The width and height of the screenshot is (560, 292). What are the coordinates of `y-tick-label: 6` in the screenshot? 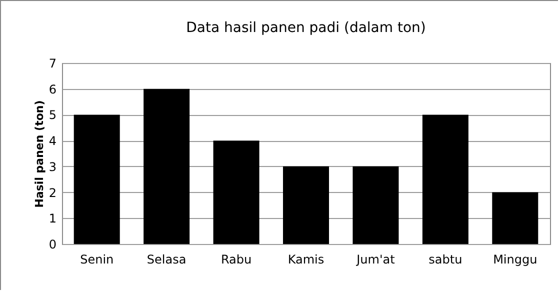 It's located at (52, 89).